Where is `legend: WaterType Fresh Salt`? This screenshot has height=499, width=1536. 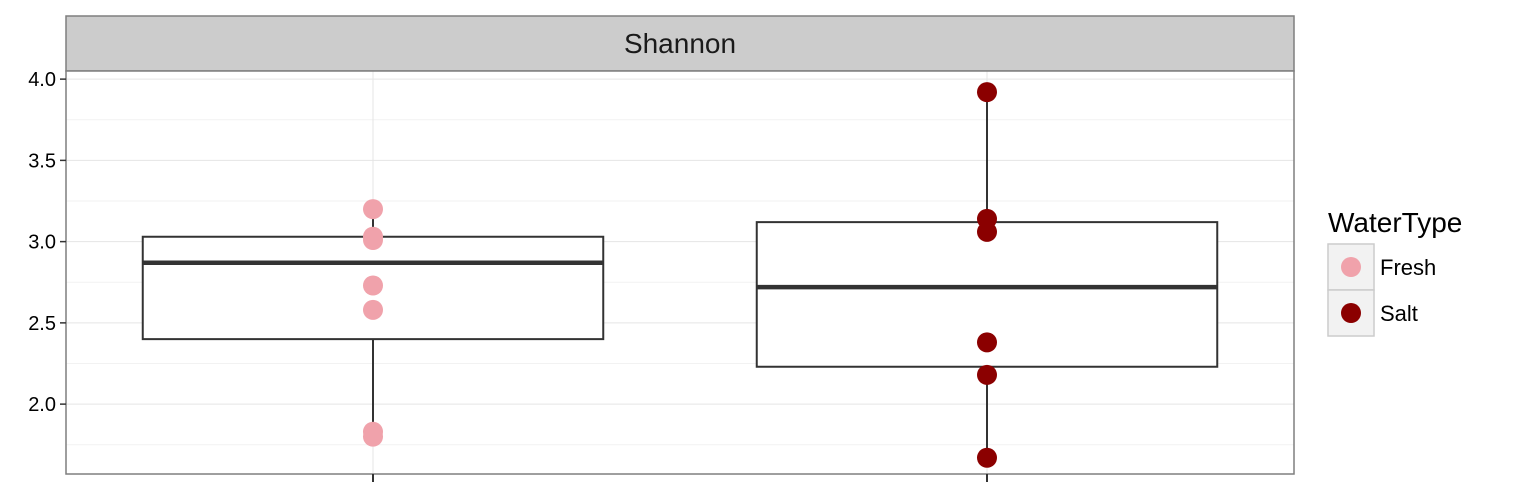
legend: WaterType Fresh Salt is located at coordinates (1394, 272).